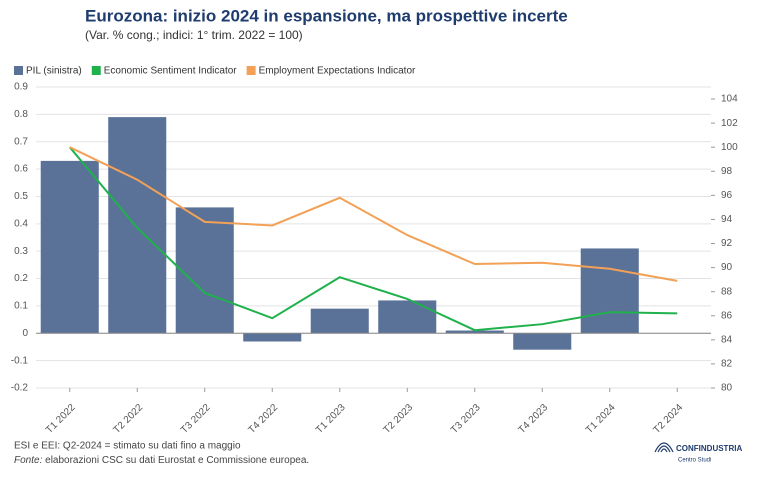  I want to click on logo: CONFINDUSTRIA Centro Studi, so click(698, 453).